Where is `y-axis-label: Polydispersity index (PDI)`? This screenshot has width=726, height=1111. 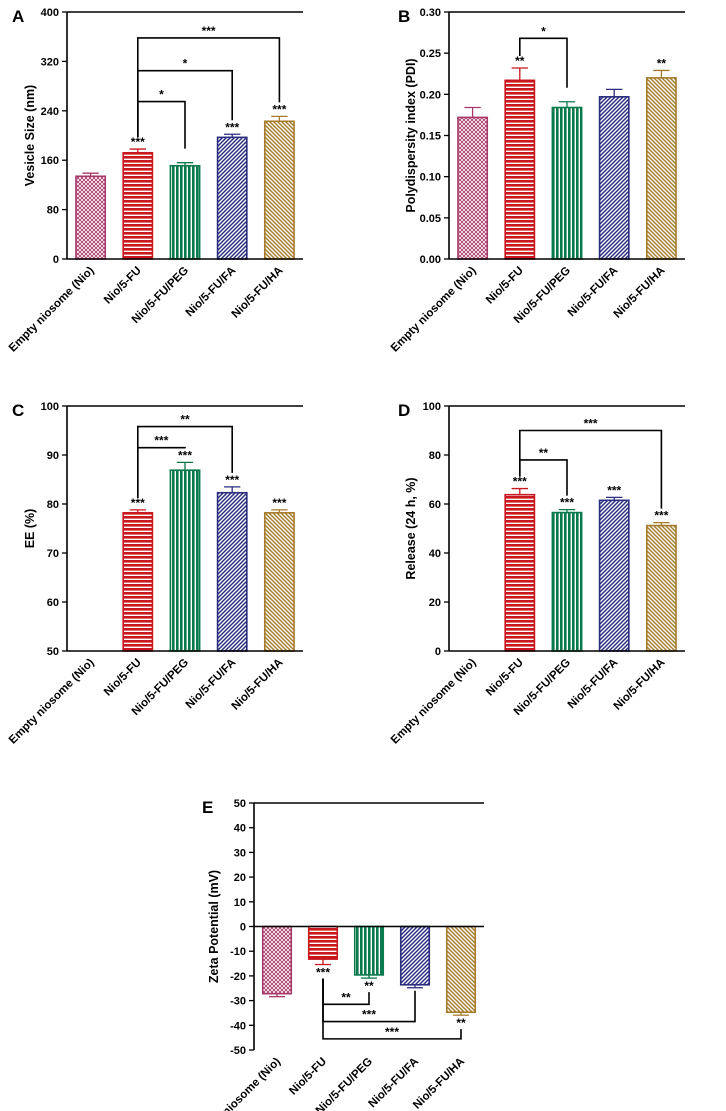 y-axis-label: Polydispersity index (PDI) is located at coordinates (411, 135).